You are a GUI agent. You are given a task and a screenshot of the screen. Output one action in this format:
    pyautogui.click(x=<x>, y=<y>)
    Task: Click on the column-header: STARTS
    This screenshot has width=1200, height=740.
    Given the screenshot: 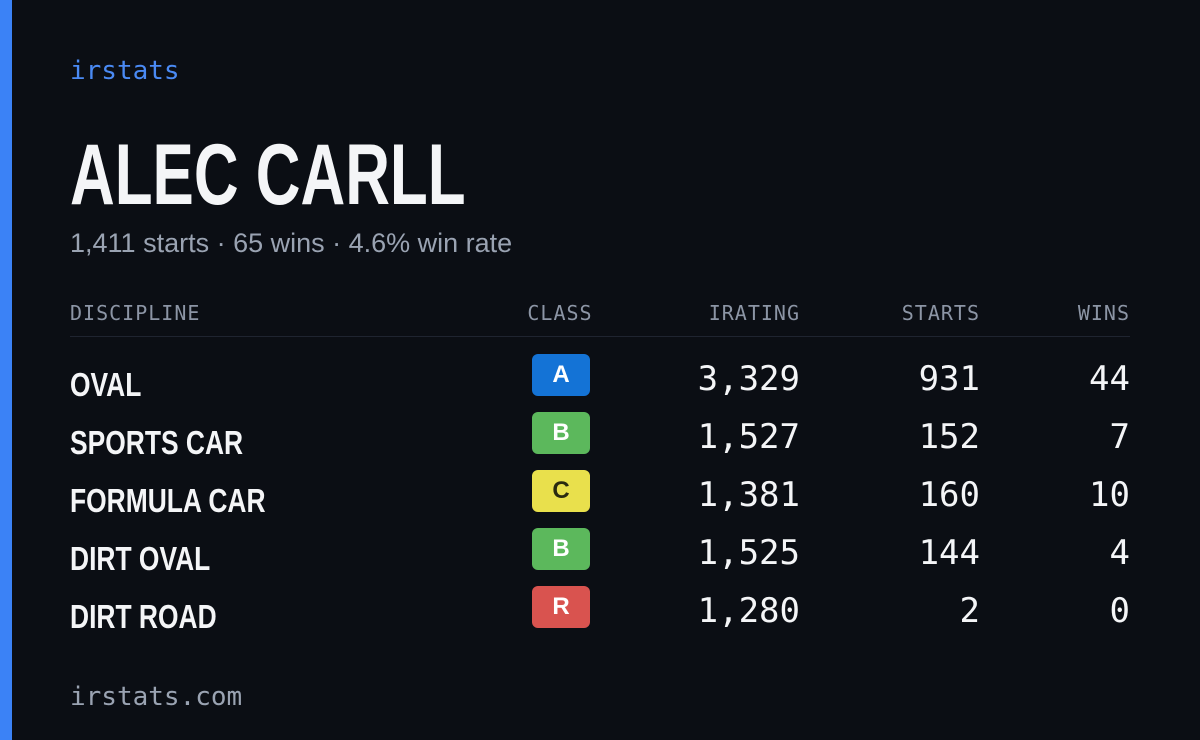 What is the action you would take?
    pyautogui.click(x=940, y=313)
    